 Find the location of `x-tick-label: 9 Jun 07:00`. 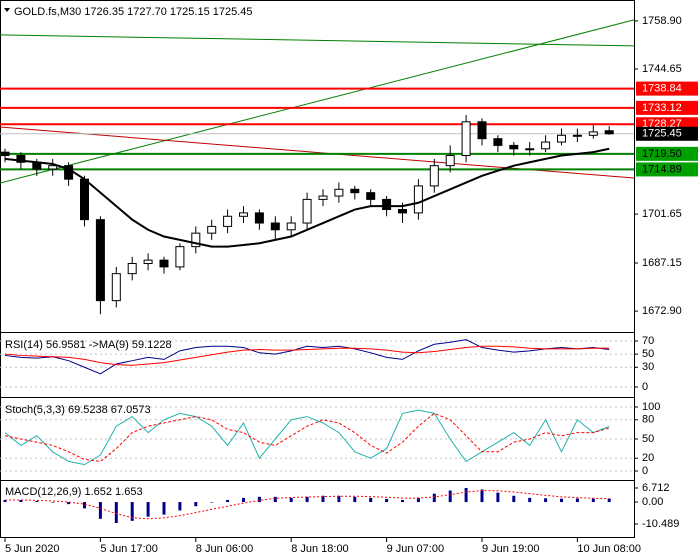

x-tick-label: 9 Jun 07:00 is located at coordinates (416, 549).